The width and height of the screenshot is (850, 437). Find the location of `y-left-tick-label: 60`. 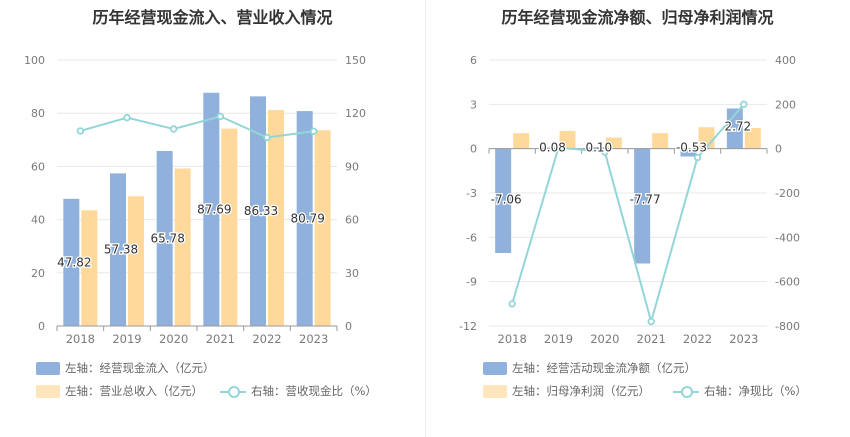

y-left-tick-label: 60 is located at coordinates (38, 166).